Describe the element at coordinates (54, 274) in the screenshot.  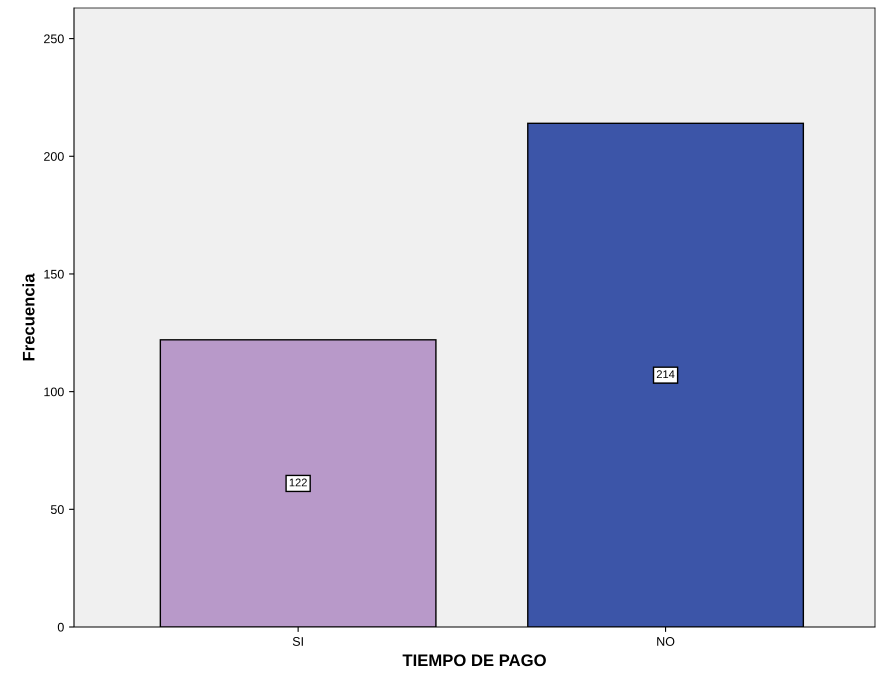
I see `y-tick-label: 150` at that location.